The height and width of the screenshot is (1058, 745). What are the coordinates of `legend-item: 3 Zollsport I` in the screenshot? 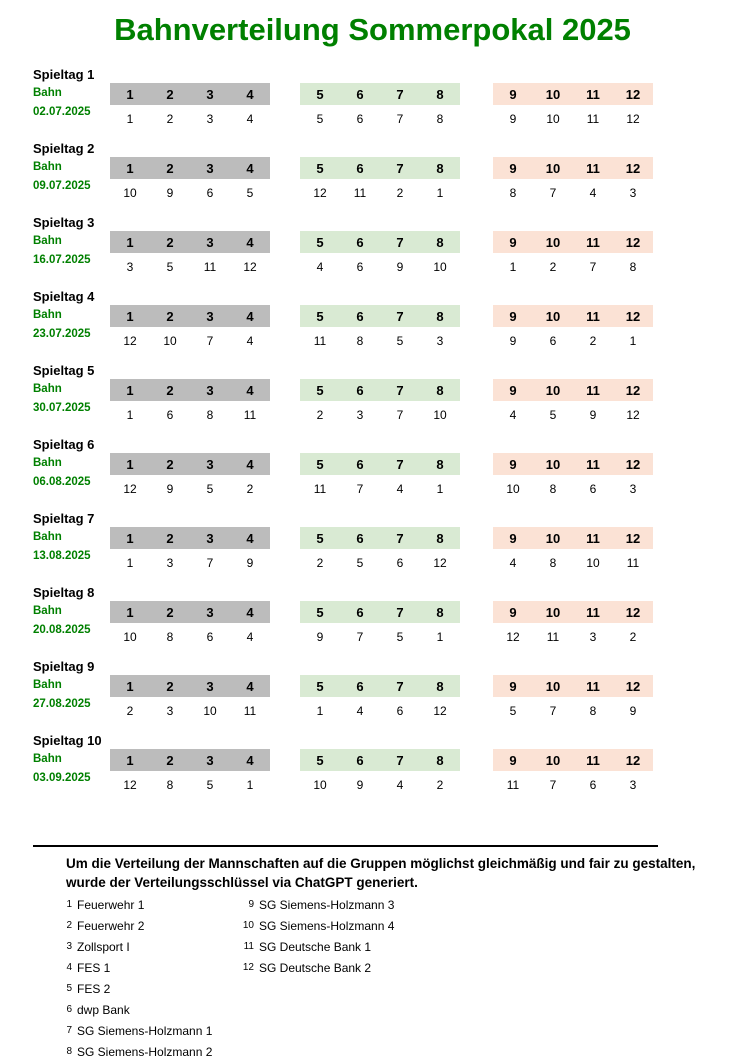 It's located at (126, 950).